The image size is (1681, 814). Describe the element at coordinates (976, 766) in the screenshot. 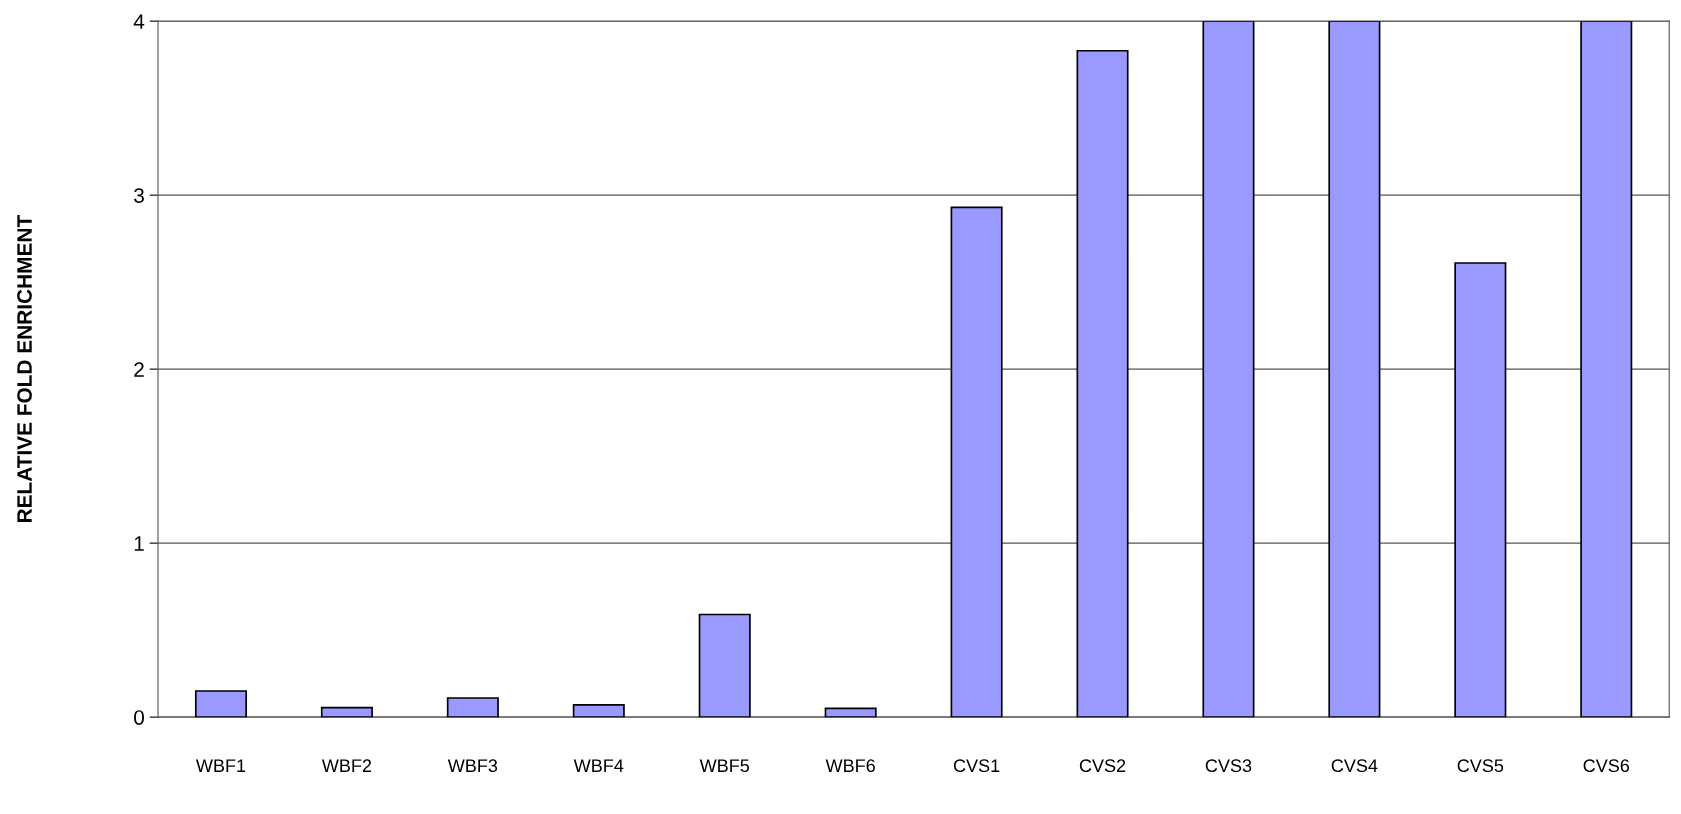

I see `x-tick-label: CVS1` at that location.